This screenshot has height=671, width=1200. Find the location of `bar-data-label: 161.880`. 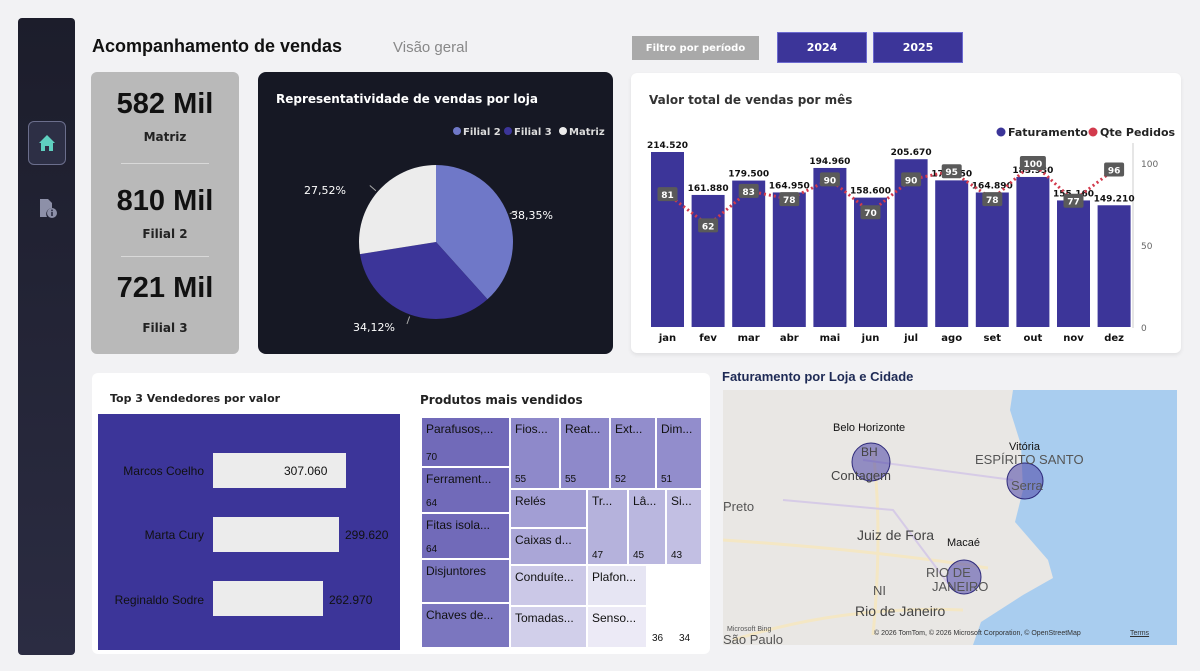

bar-data-label: 161.880 is located at coordinates (708, 189).